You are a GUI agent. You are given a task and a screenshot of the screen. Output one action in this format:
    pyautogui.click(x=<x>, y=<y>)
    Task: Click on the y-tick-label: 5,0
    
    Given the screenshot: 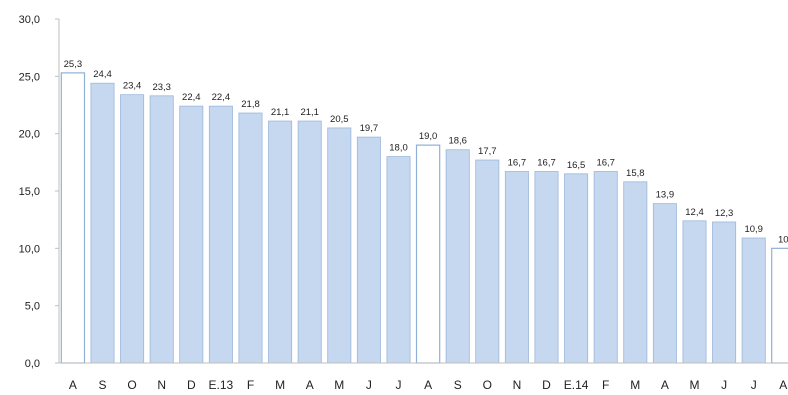 What is the action you would take?
    pyautogui.click(x=32, y=307)
    